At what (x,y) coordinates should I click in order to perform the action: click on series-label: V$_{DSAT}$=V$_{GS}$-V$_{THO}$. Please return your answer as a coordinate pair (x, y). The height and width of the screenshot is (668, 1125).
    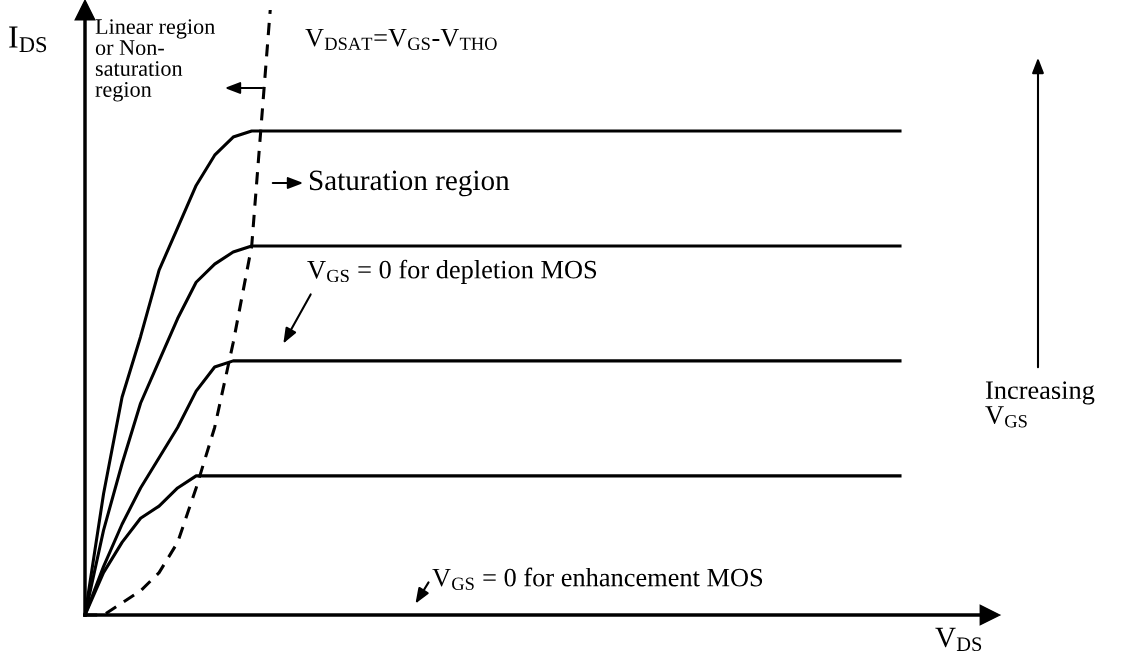
    Looking at the image, I should click on (401, 39).